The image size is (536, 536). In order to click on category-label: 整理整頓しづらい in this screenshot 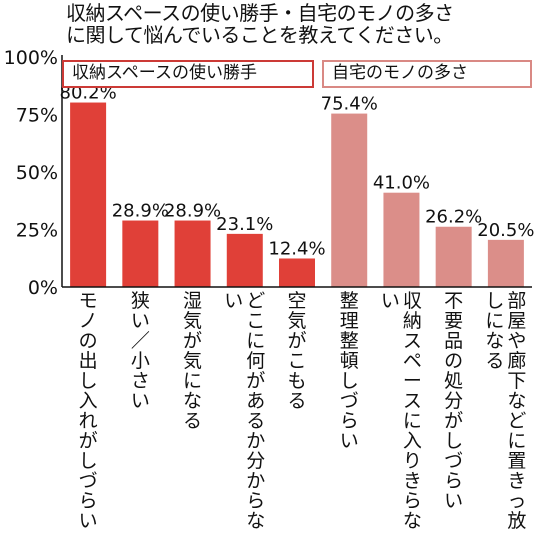, I will do `click(349, 371)`.